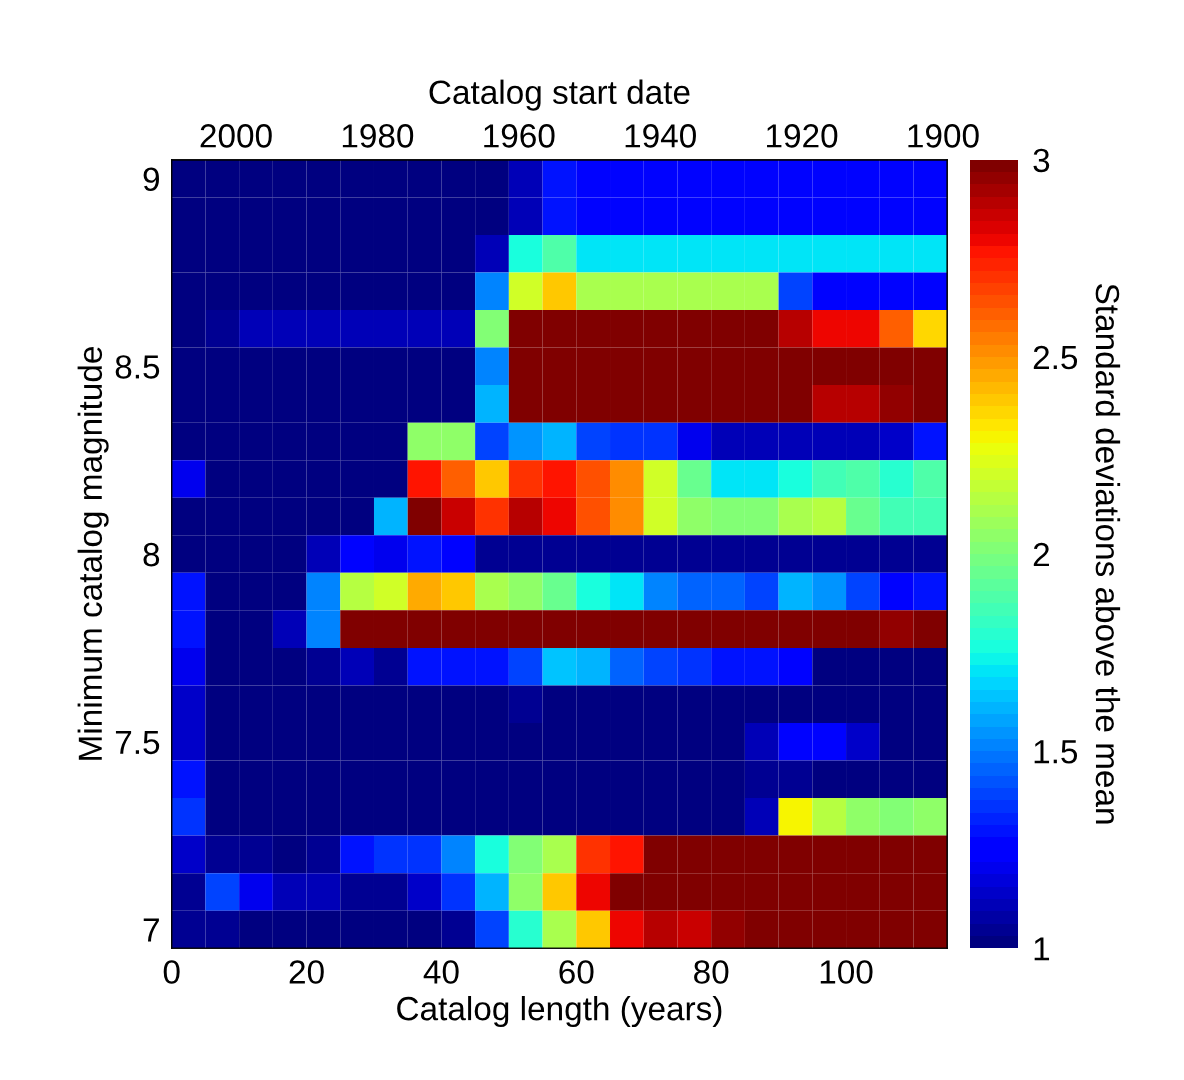  Describe the element at coordinates (559, 95) in the screenshot. I see `x2-axis-title: Catalog start date` at that location.